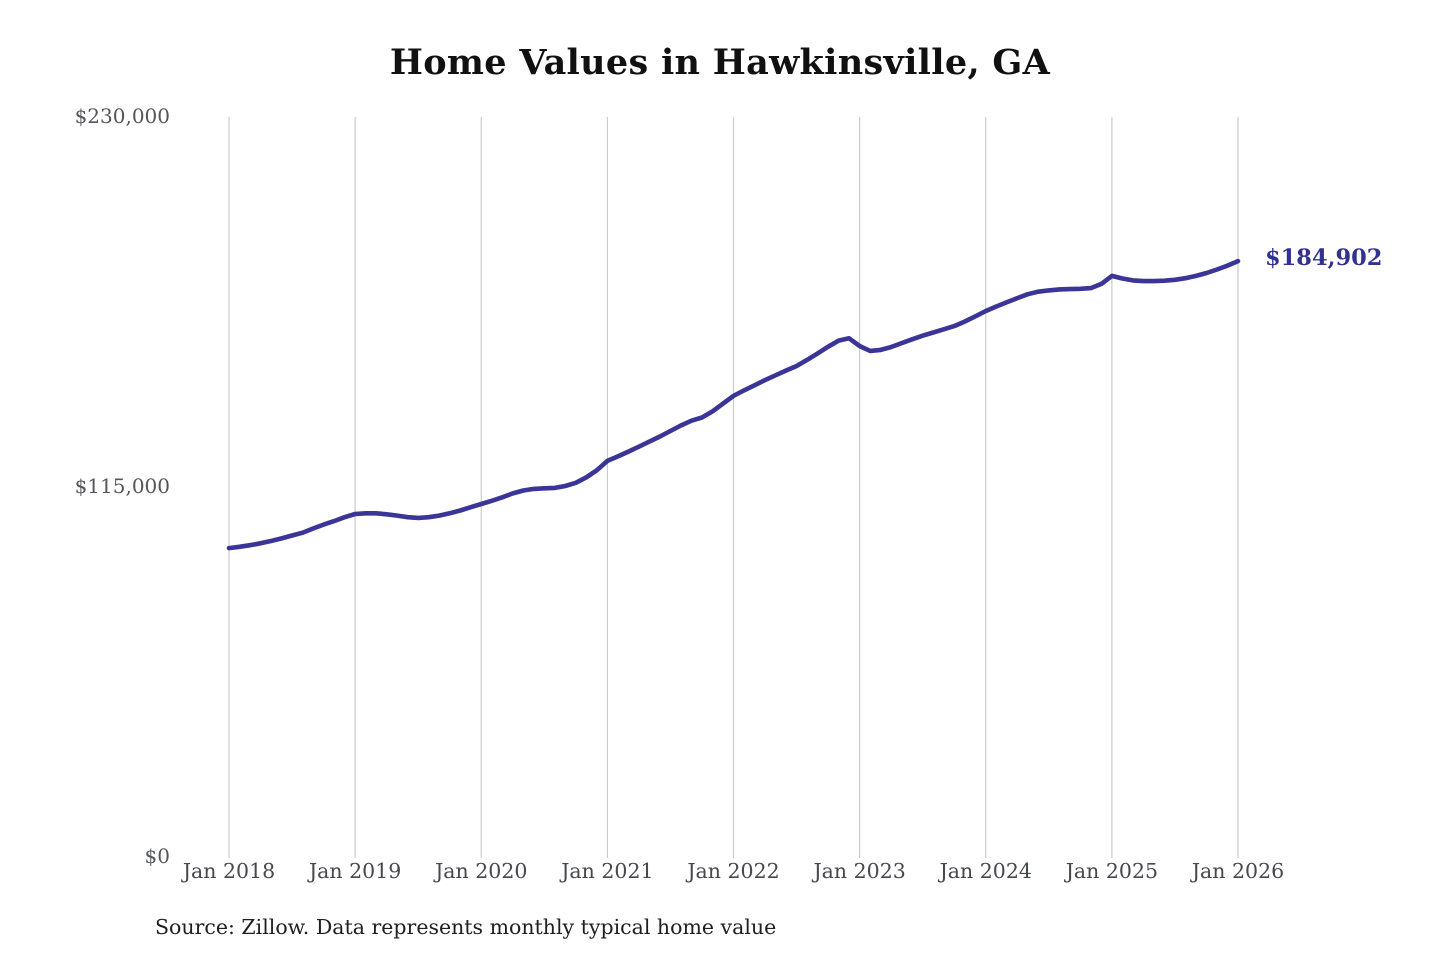 This screenshot has height=960, width=1440. What do you see at coordinates (122, 486) in the screenshot?
I see `y-axis-tick-label: $115,000` at bounding box center [122, 486].